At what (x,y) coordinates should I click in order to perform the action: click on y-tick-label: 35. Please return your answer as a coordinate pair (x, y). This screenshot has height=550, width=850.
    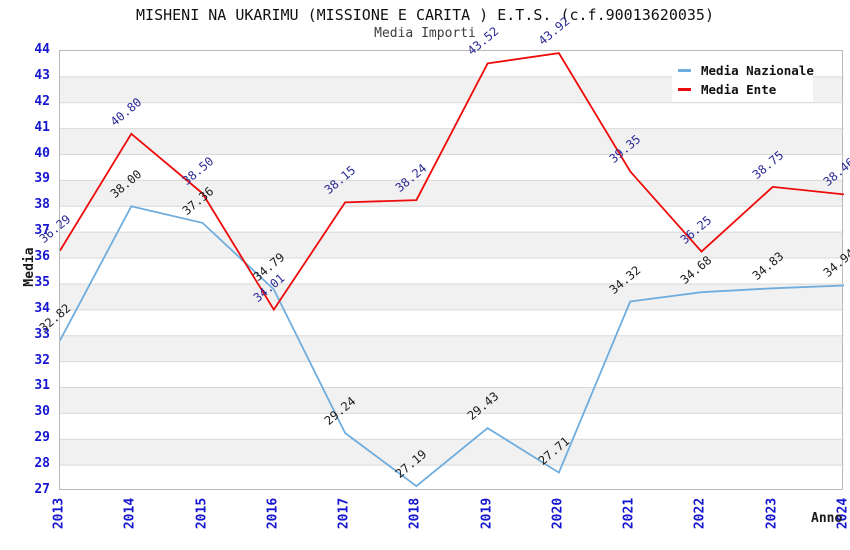
    Looking at the image, I should click on (42, 282).